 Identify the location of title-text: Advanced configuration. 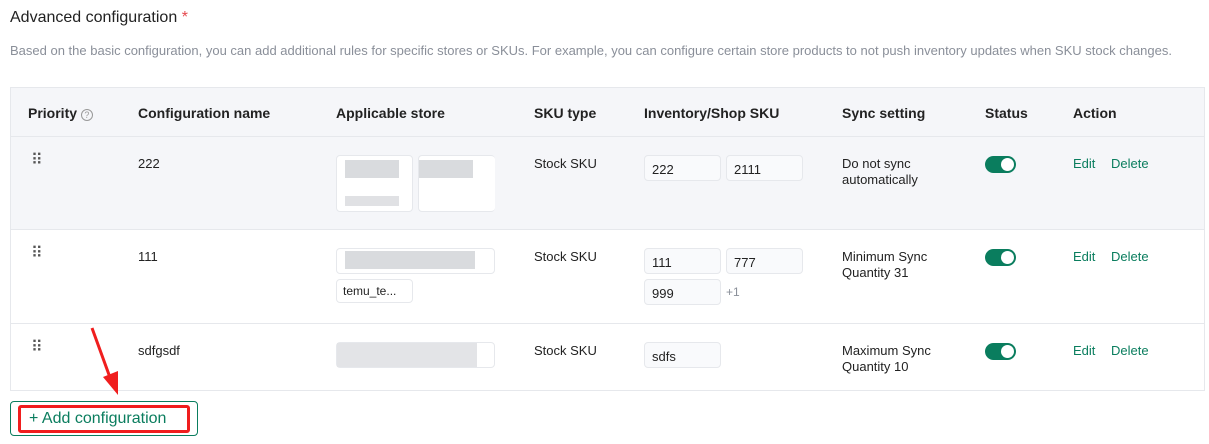
(94, 17).